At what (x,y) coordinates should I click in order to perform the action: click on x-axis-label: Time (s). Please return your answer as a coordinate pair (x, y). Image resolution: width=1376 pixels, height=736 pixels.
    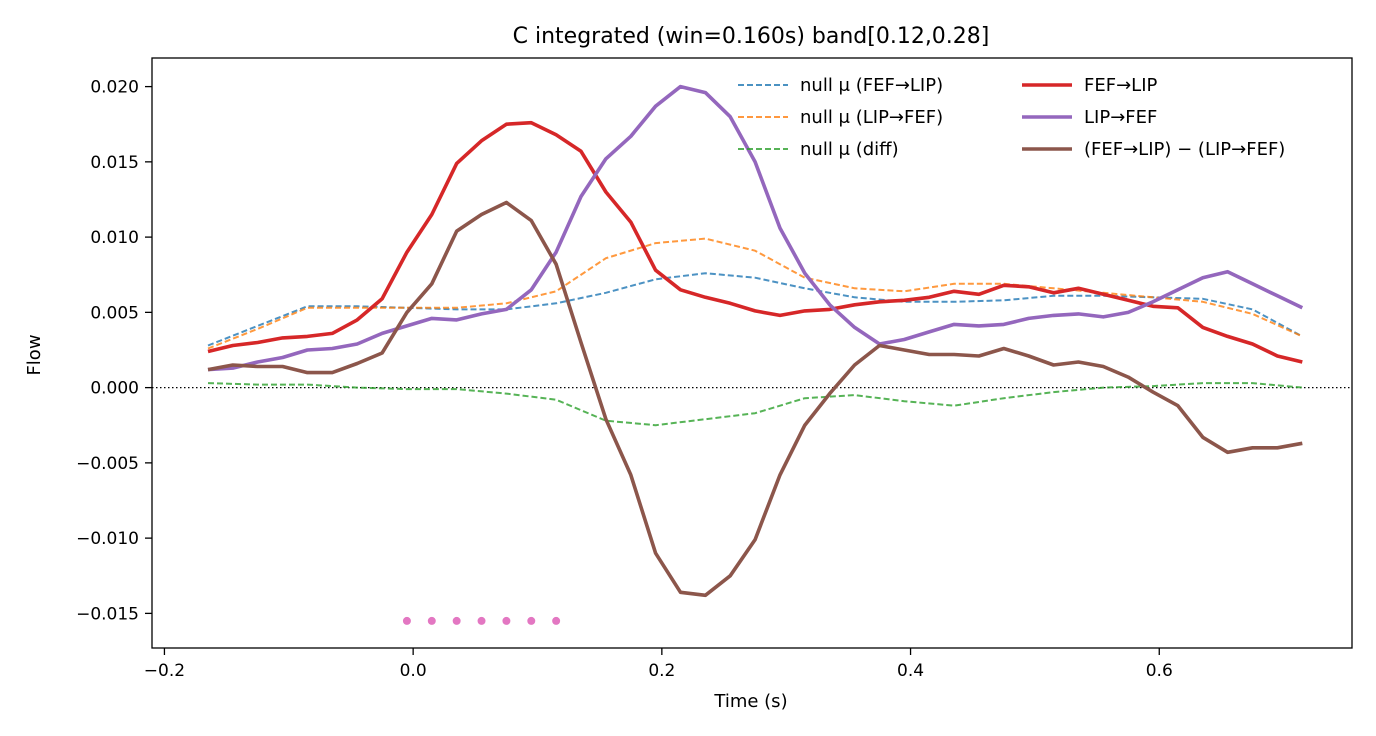
    Looking at the image, I should click on (750, 701).